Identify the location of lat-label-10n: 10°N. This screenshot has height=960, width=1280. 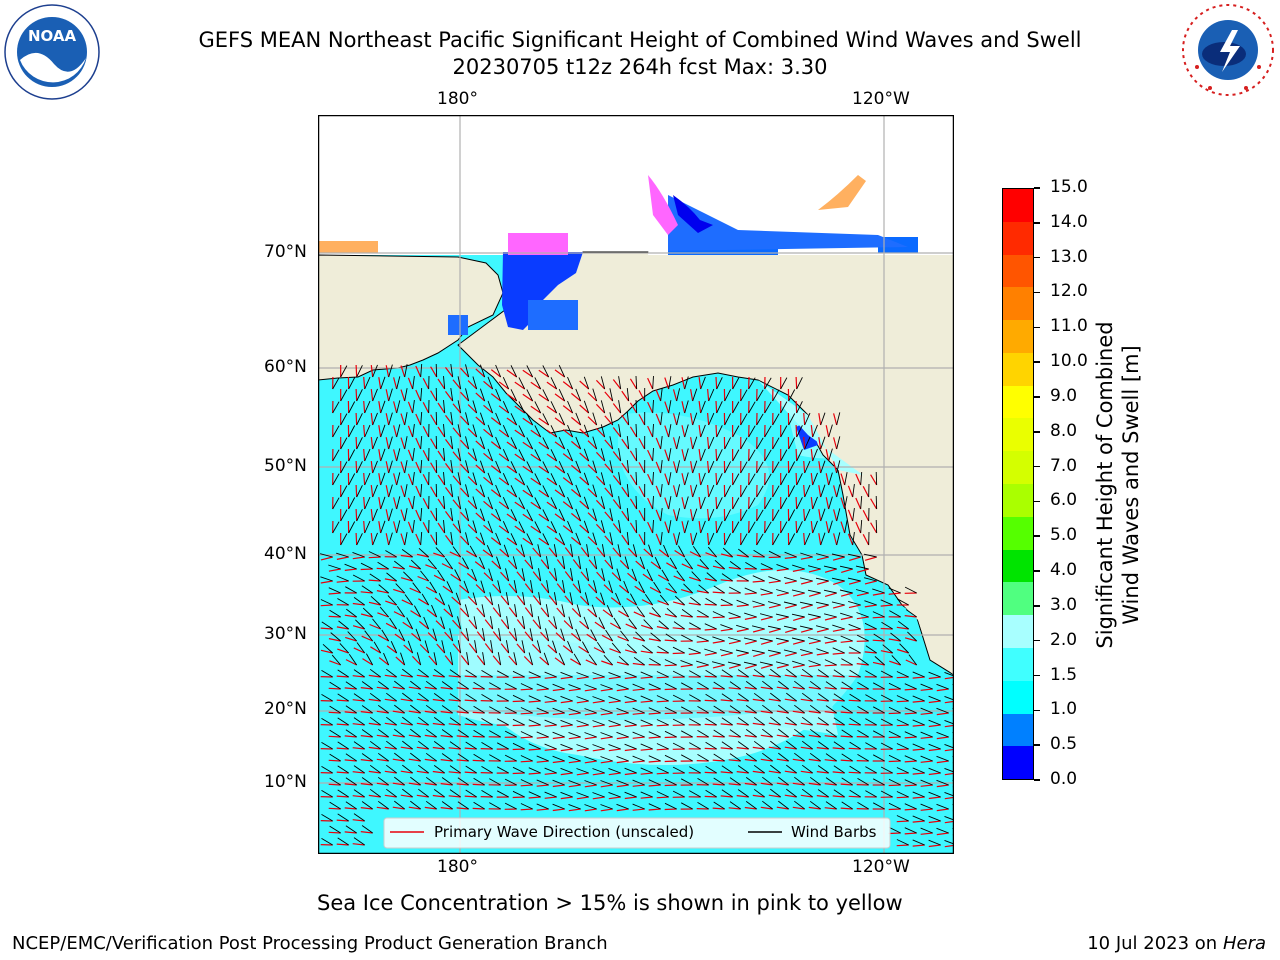
(285, 782).